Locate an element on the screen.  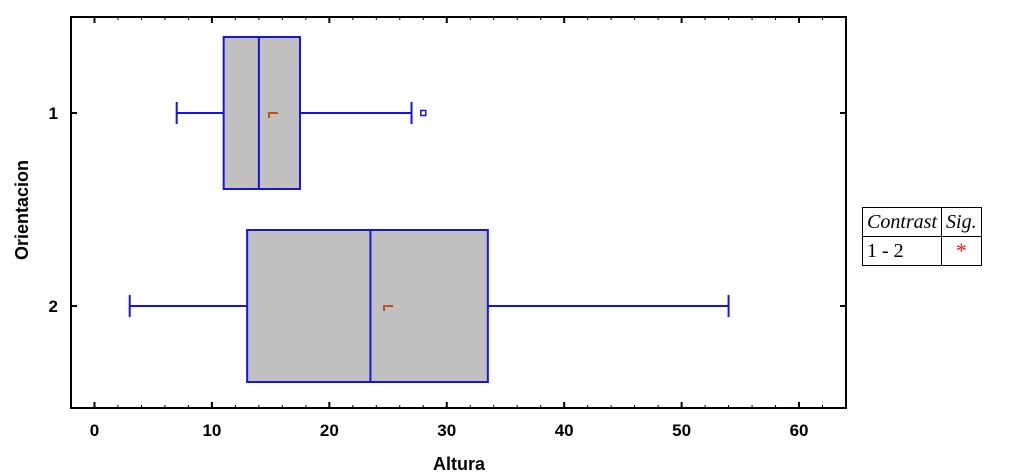
x-tick-label: 20 is located at coordinates (329, 430).